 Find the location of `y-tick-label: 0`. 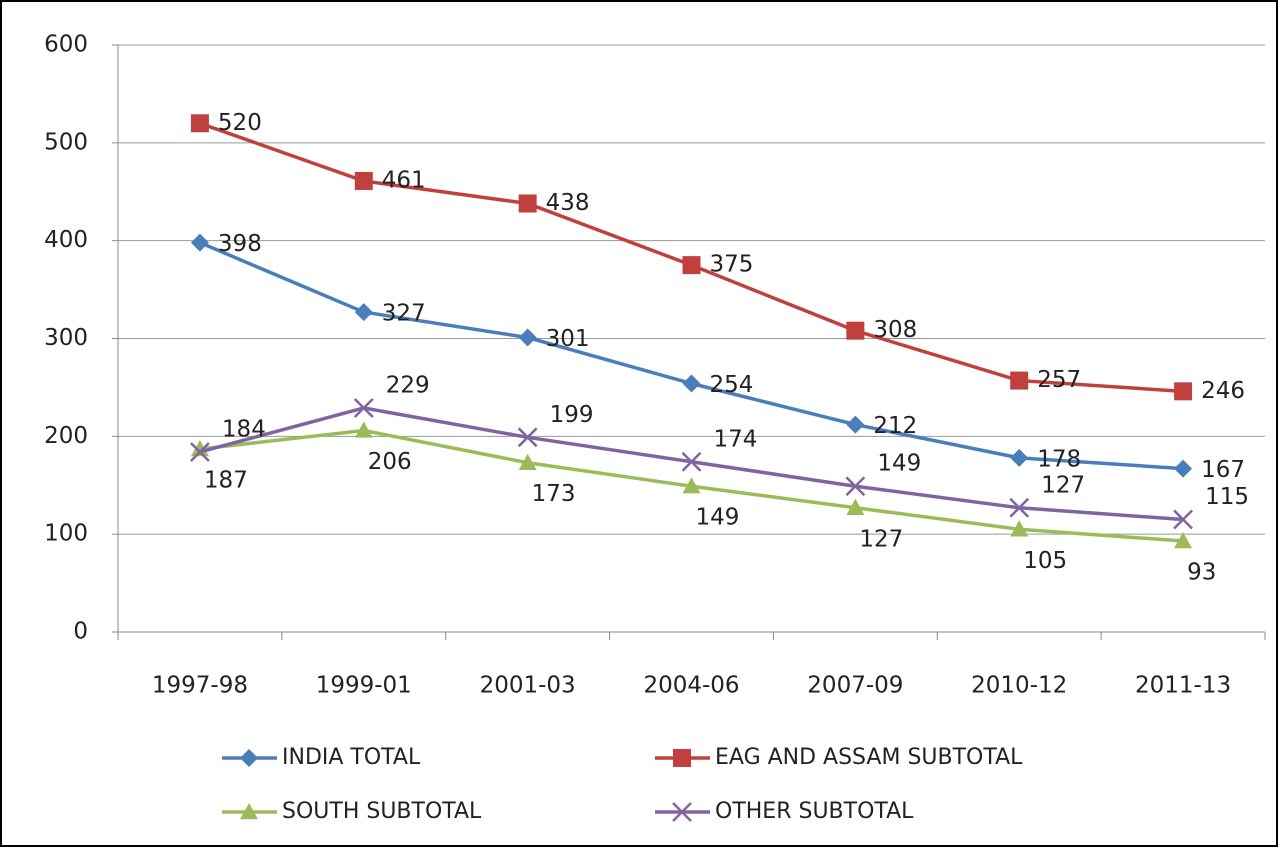

y-tick-label: 0 is located at coordinates (80, 632).